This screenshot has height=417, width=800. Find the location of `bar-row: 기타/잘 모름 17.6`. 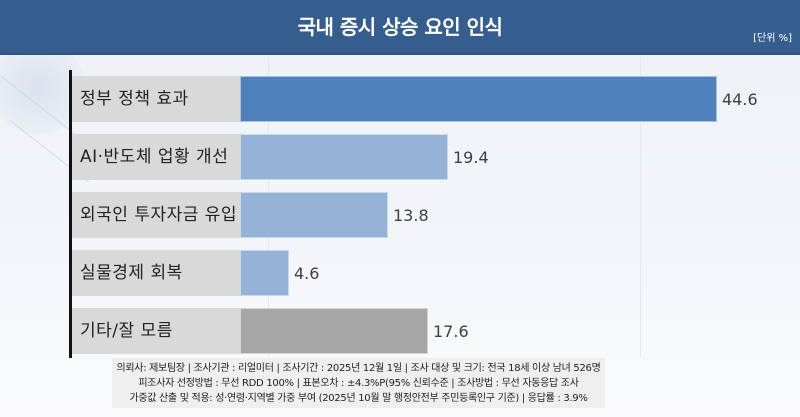

bar-row: 기타/잘 모름 17.6 is located at coordinates (422, 331).